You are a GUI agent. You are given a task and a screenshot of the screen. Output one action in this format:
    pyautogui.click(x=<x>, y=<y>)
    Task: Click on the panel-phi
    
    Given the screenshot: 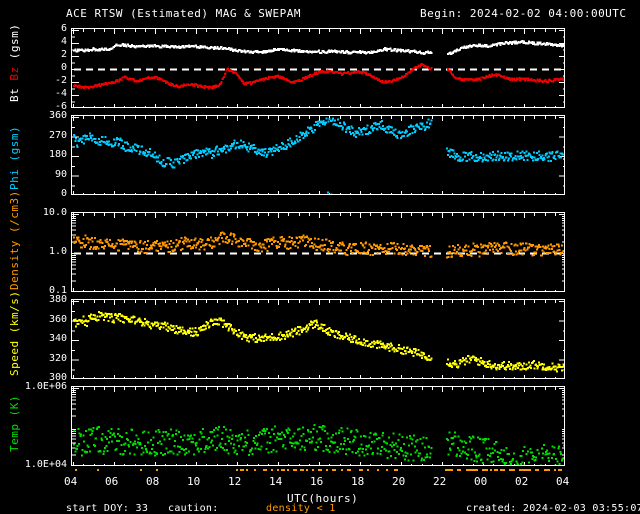 What is the action you would take?
    pyautogui.click(x=318, y=155)
    